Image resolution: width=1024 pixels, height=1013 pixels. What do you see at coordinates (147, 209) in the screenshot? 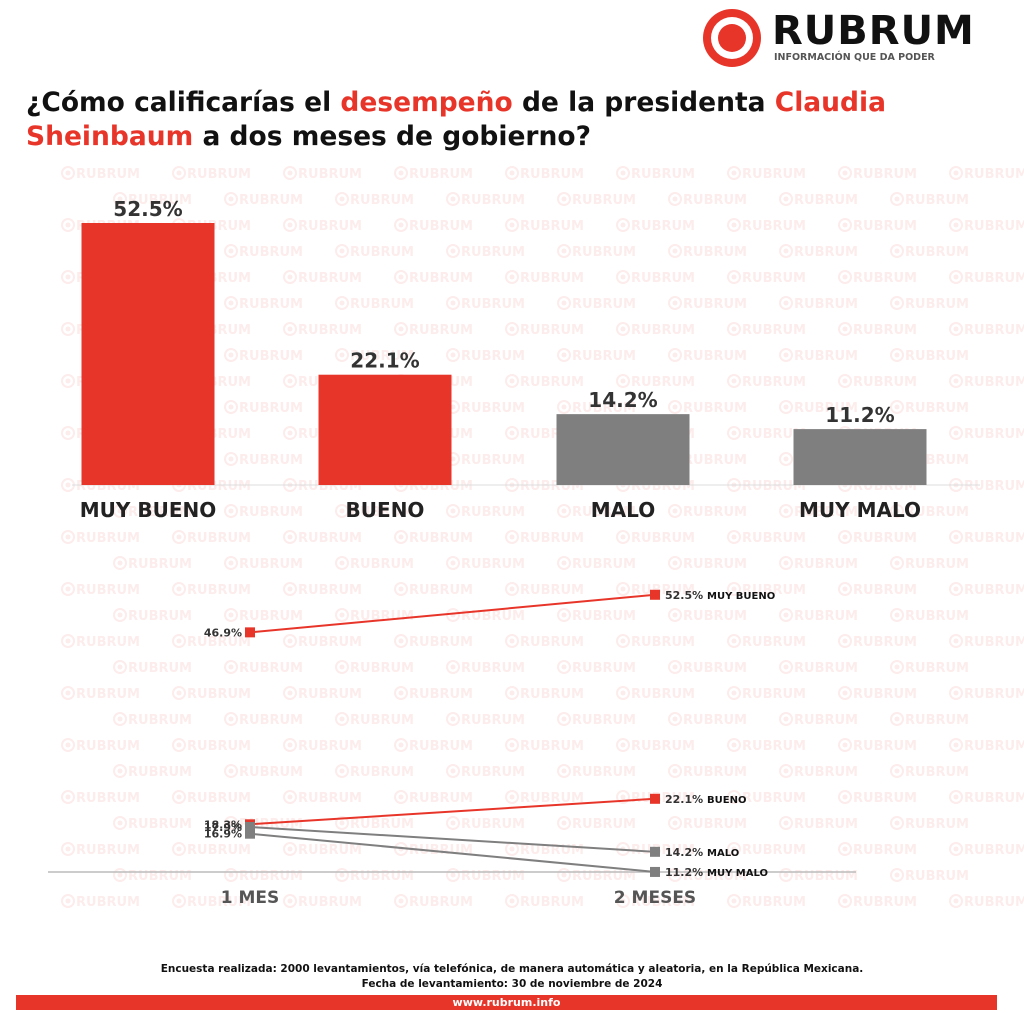
I see `bar-value-label: 52.5%` at bounding box center [147, 209].